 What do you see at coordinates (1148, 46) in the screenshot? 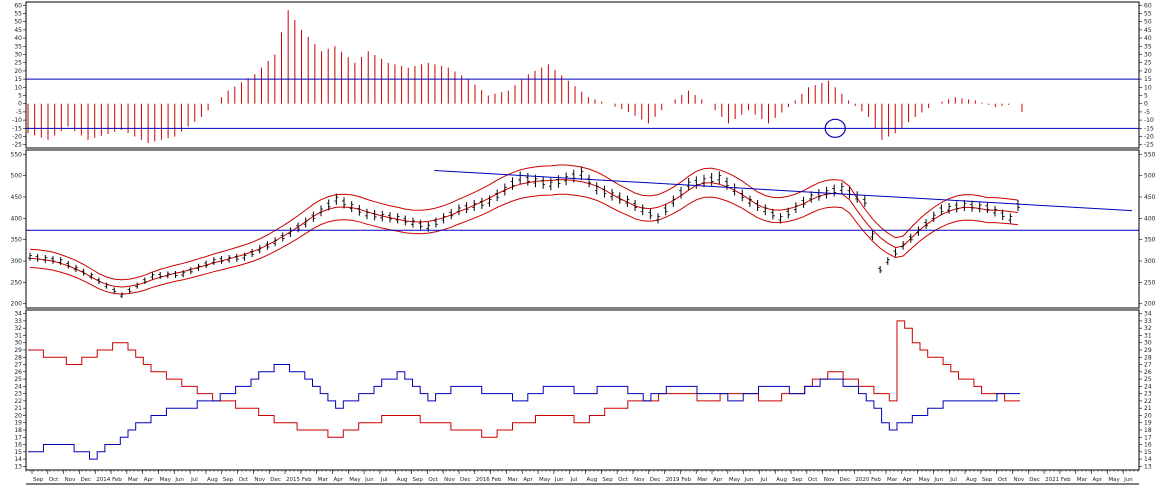
I see `right-tick-label: 35` at bounding box center [1148, 46].